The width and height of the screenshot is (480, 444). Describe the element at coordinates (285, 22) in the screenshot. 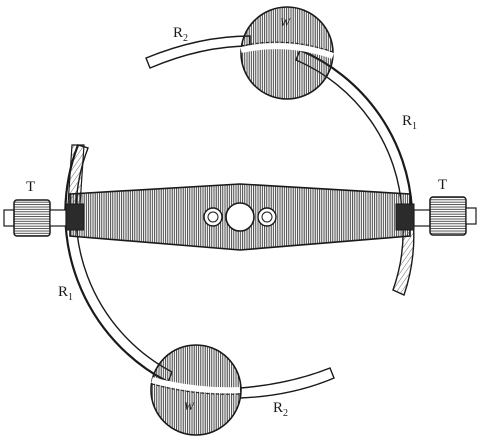

I see `label-w-top: W` at that location.